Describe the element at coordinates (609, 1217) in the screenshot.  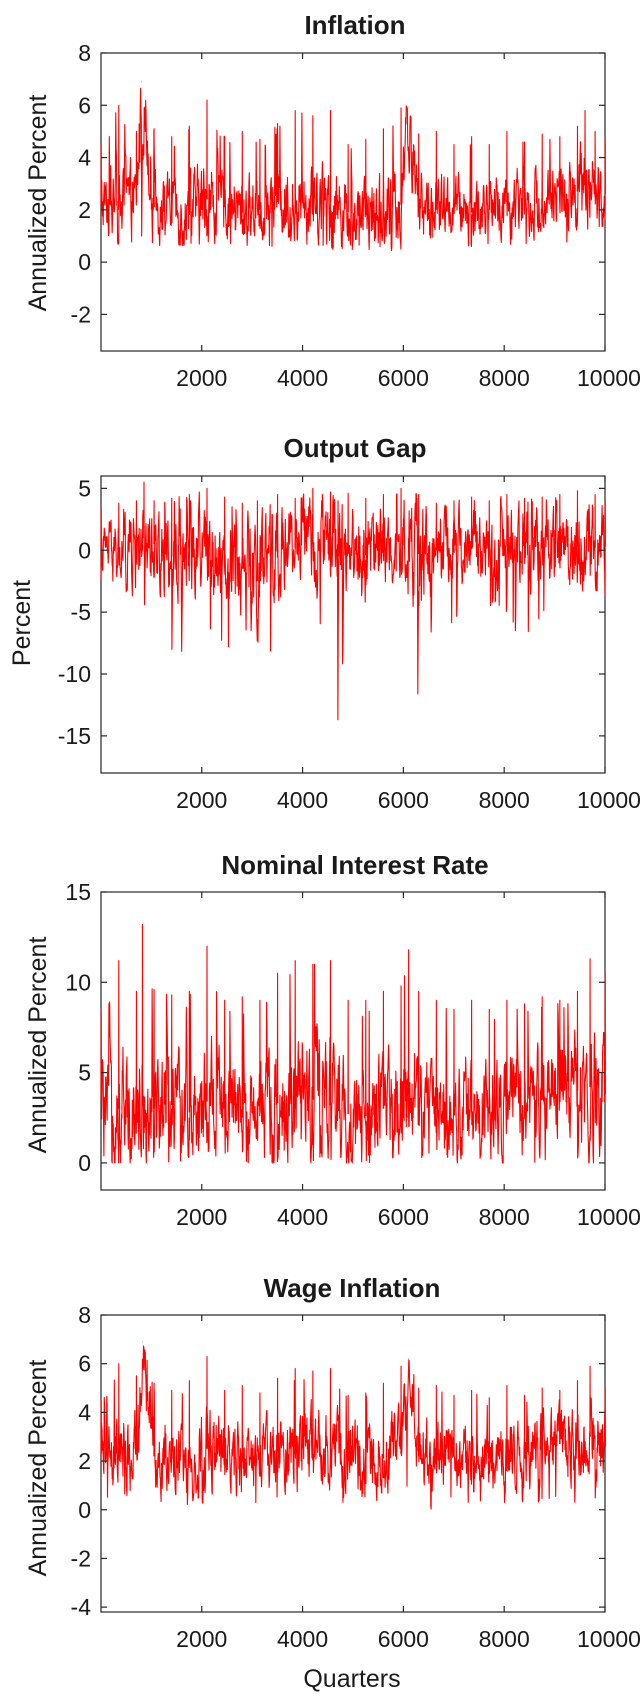
I see `interest-rate-x-tick-label: 10000` at that location.